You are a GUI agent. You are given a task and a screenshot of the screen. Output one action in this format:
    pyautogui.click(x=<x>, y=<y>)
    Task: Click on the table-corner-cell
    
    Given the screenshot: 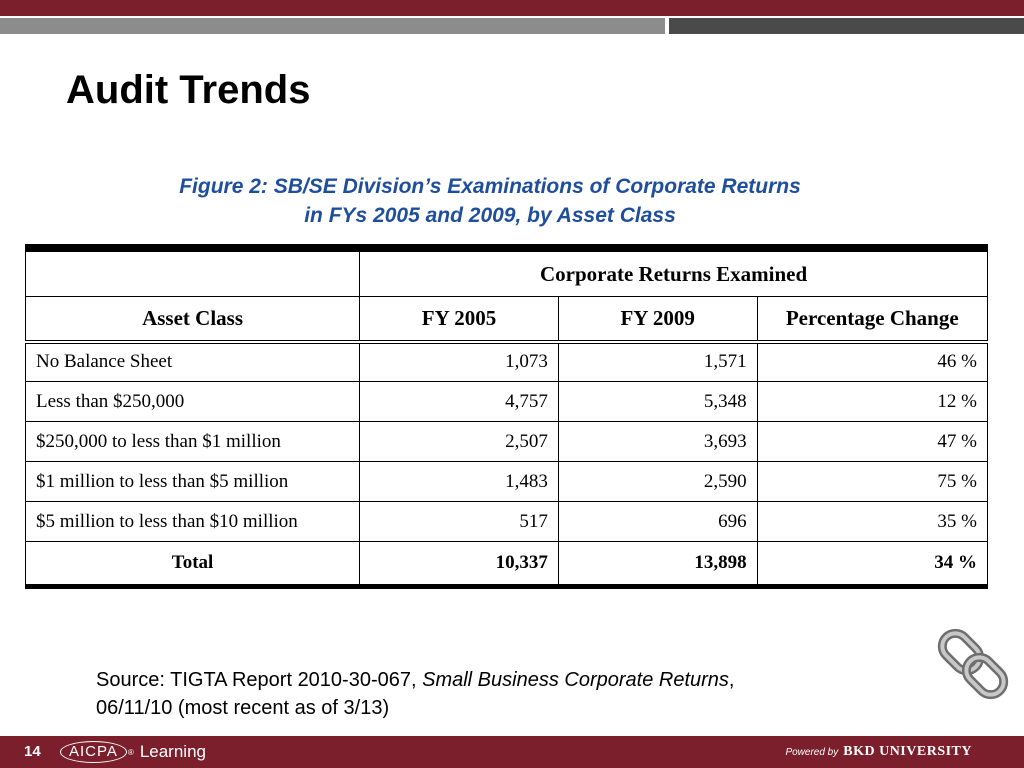 What is the action you would take?
    pyautogui.click(x=192, y=274)
    